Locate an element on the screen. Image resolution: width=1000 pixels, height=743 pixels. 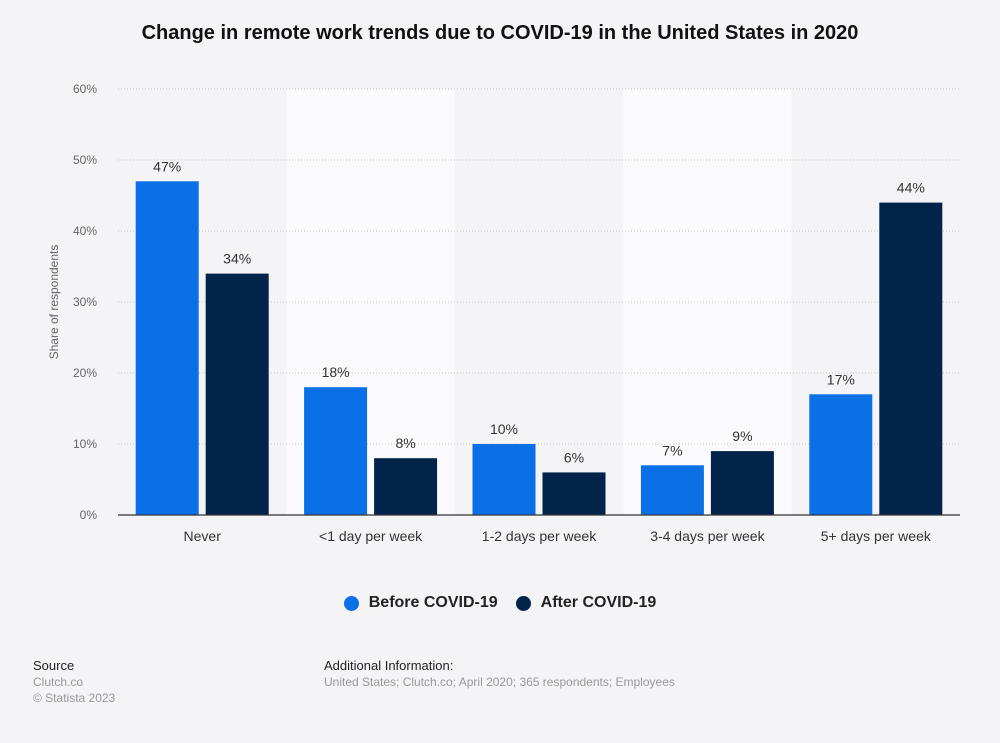
y-tick-label: 20% is located at coordinates (85, 373).